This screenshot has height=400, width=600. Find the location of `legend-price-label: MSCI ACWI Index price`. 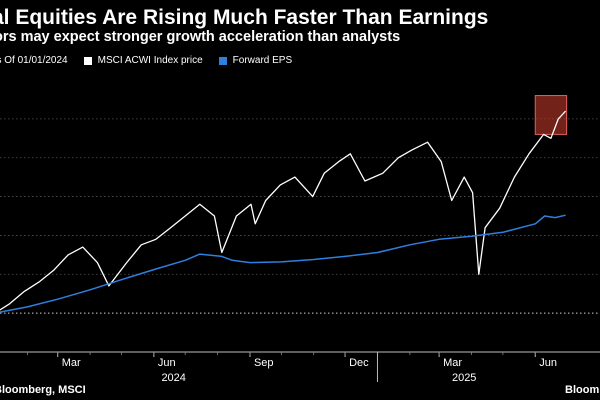

legend-price-label: MSCI ACWI Index price is located at coordinates (150, 60).